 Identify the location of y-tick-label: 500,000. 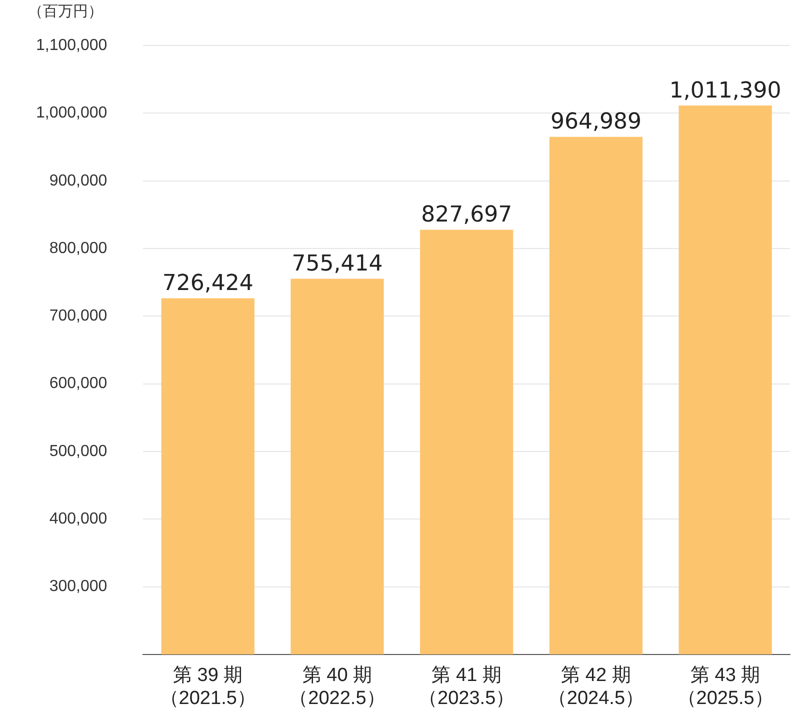
(78, 451).